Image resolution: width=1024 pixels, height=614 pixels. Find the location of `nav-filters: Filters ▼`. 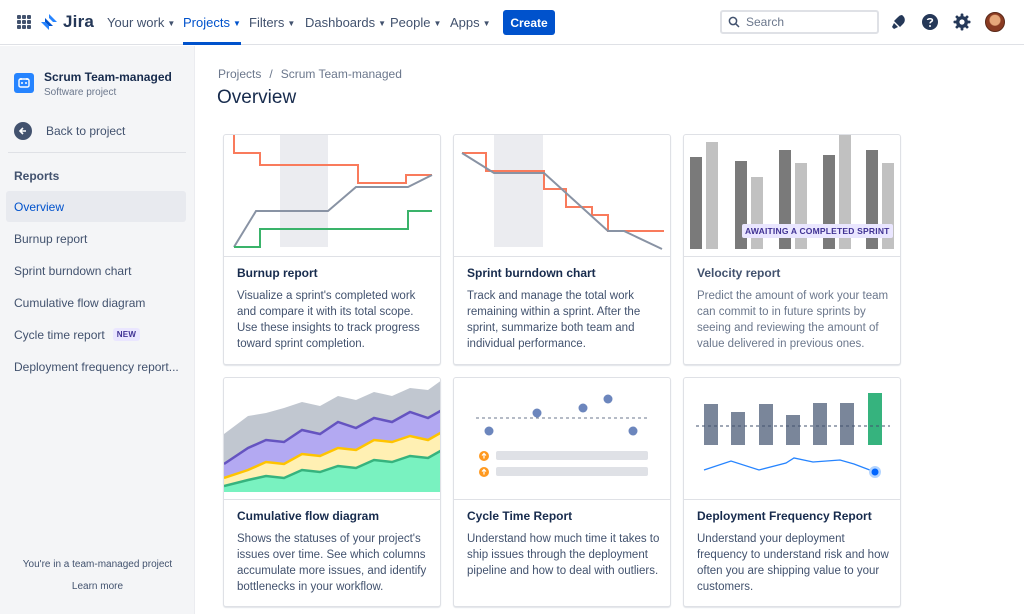

nav-filters: Filters ▼ is located at coordinates (272, 22).